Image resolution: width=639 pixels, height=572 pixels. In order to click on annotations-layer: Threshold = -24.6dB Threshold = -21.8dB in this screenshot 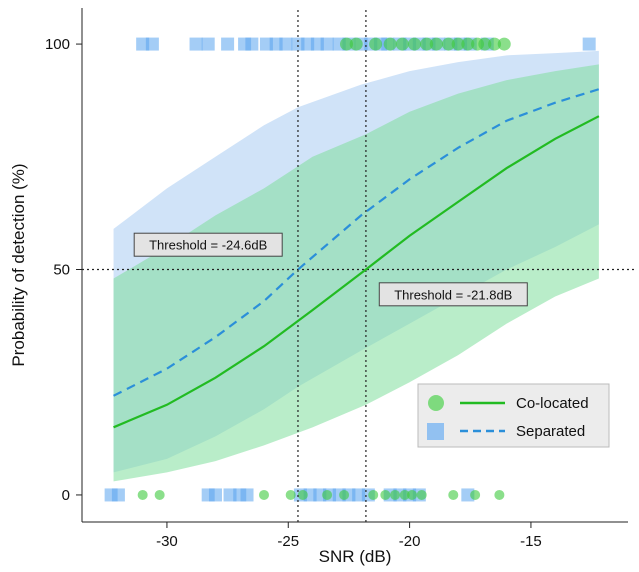, I will do `click(330, 269)`.